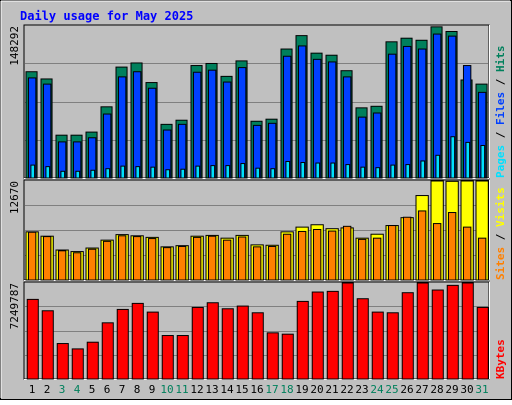 This screenshot has width=512, height=405. I want to click on day-label-4: 4, so click(77, 389).